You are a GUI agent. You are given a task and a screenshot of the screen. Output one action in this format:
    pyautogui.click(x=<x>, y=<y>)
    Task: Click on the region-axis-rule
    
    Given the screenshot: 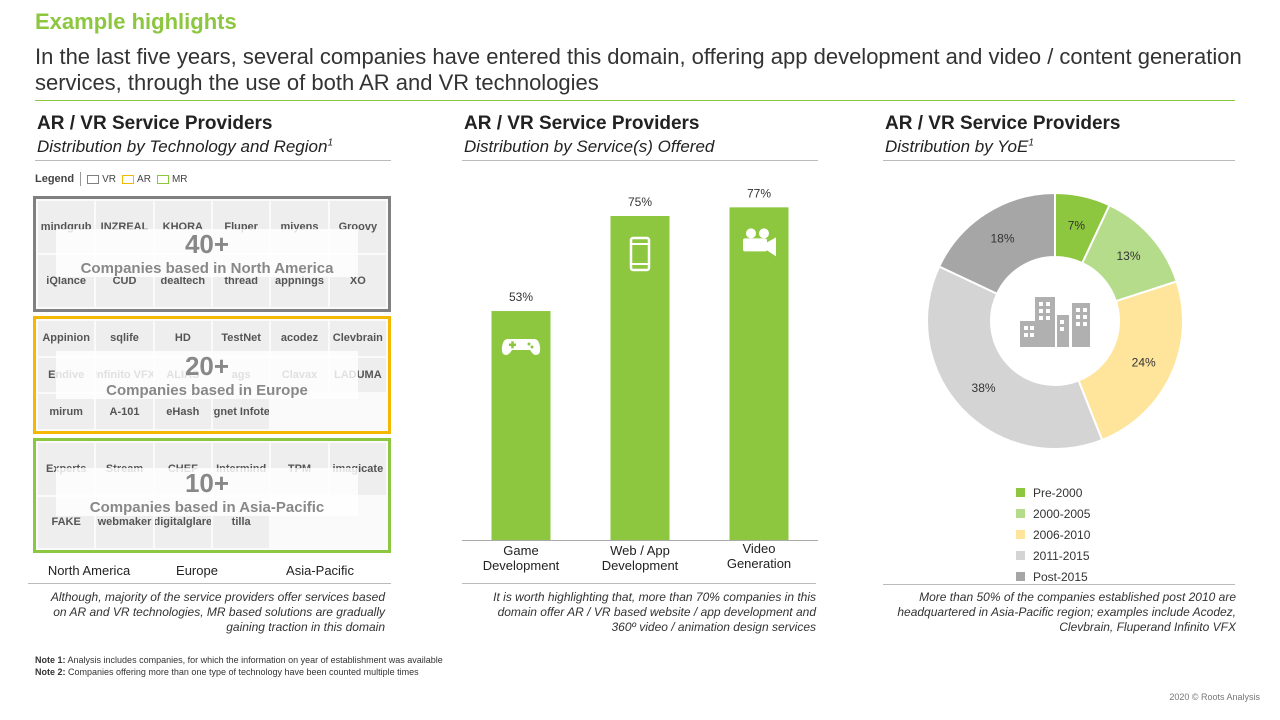 What is the action you would take?
    pyautogui.click(x=209, y=583)
    